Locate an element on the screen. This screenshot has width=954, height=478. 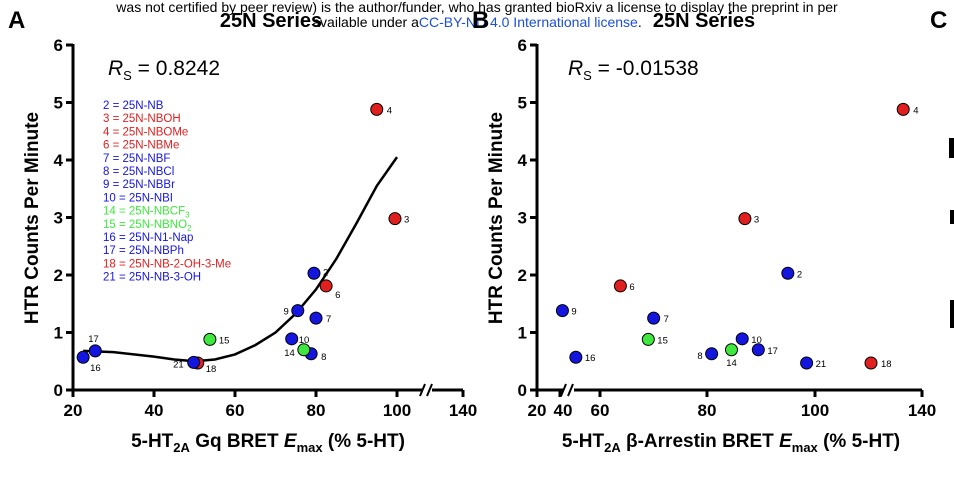
legend-entry: 4 = 25N-NBOMe is located at coordinates (145, 132).